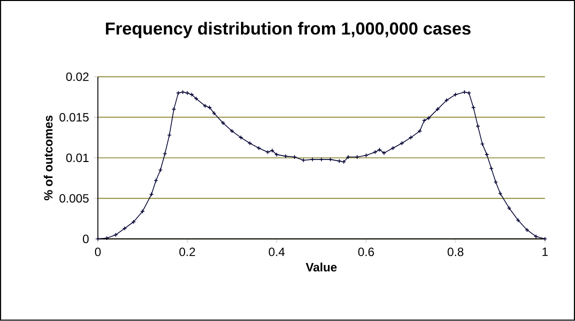 This screenshot has height=321, width=575. Describe the element at coordinates (77, 158) in the screenshot. I see `y-tick-label: 0.01` at that location.